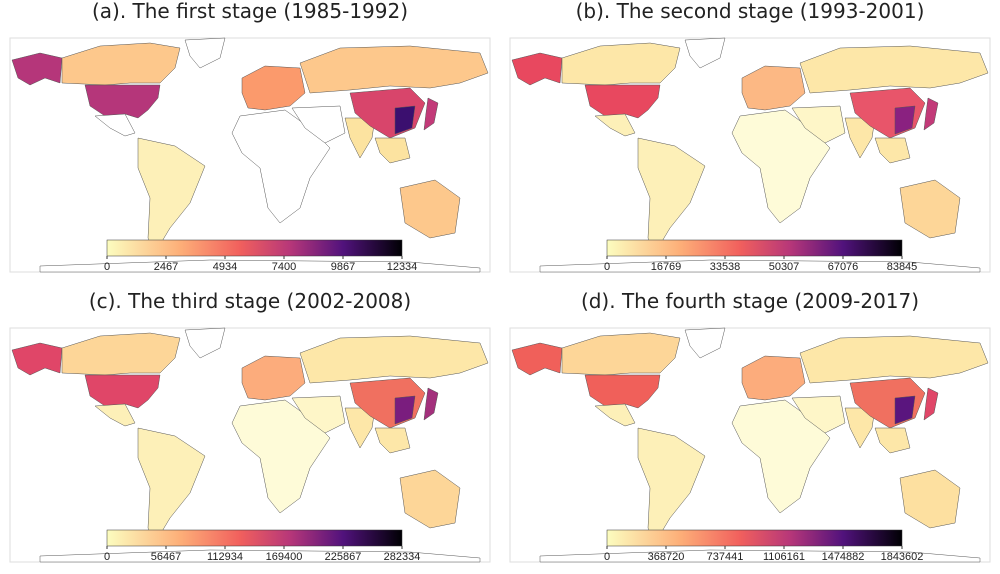  What do you see at coordinates (725, 557) in the screenshot?
I see `colorbar-tick-label: 737441` at bounding box center [725, 557].